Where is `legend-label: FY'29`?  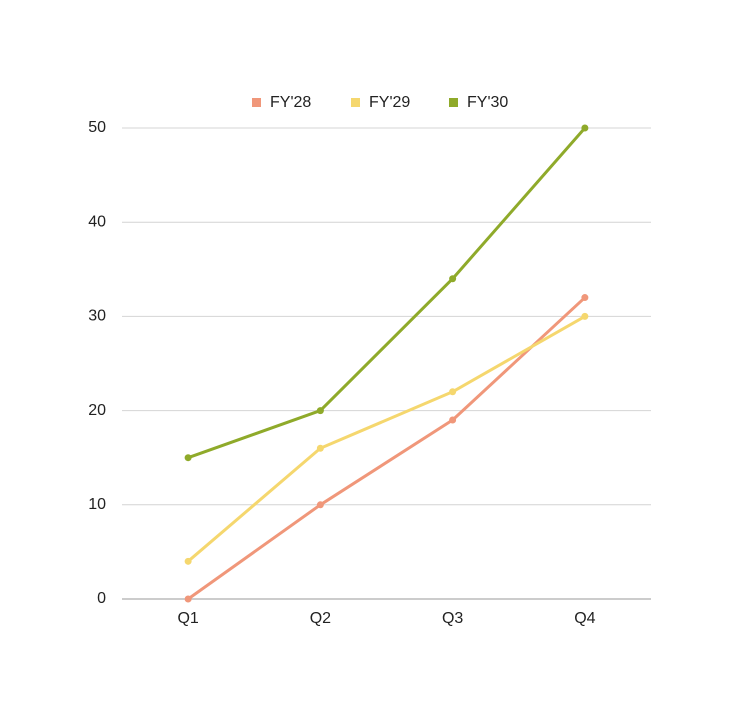
legend-label: FY'29 is located at coordinates (389, 102).